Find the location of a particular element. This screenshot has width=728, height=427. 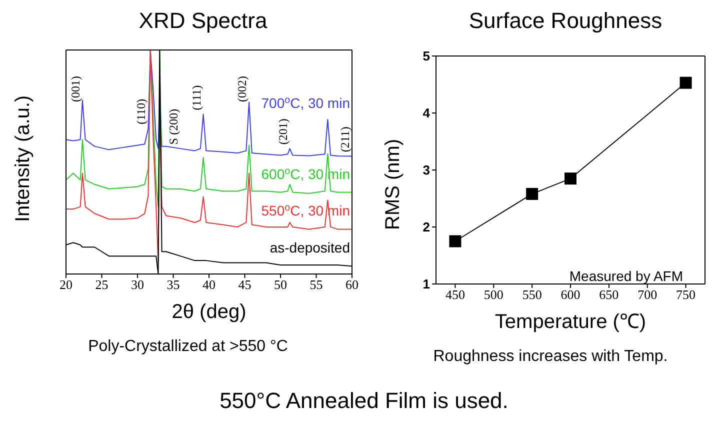

x-tick-label: 700 is located at coordinates (648, 294).